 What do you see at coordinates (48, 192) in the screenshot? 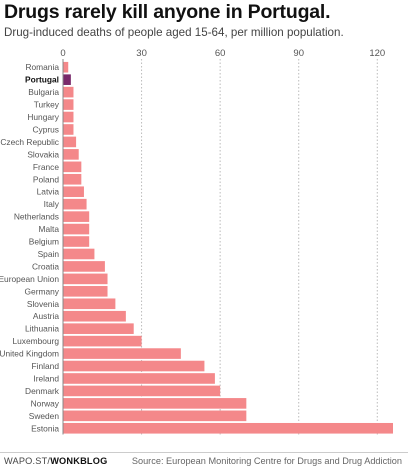
I see `category-label: Latvia` at bounding box center [48, 192].